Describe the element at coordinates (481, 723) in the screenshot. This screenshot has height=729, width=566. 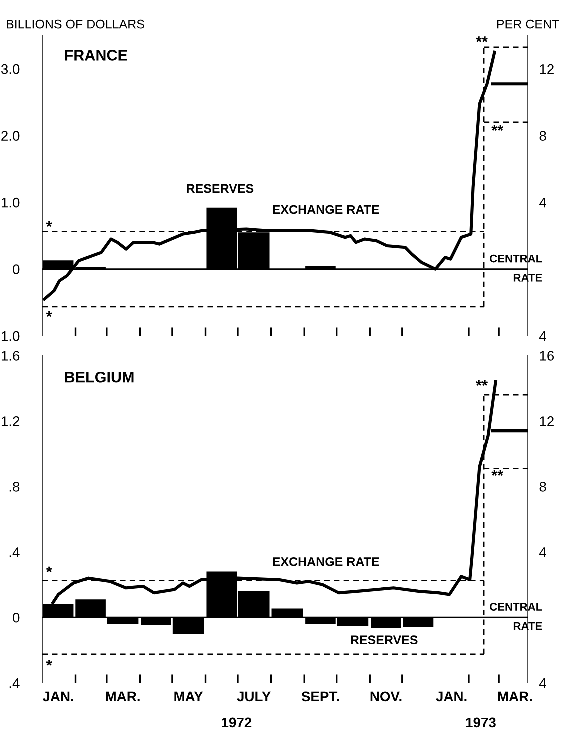
I see `text: 1973` at that location.